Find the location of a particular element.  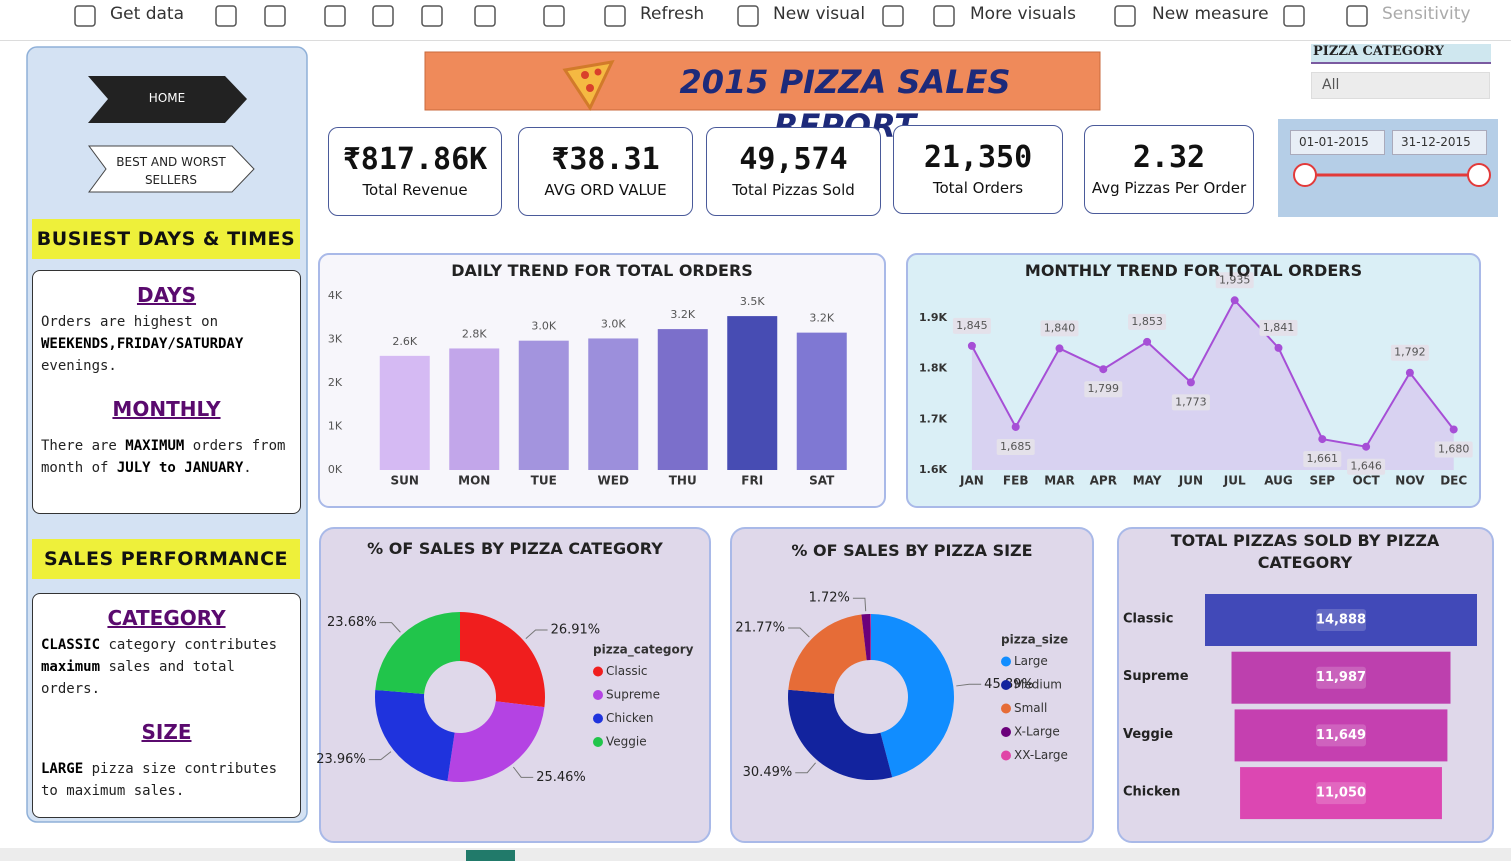

toolbar-button: Sensitivity is located at coordinates (1426, 14).